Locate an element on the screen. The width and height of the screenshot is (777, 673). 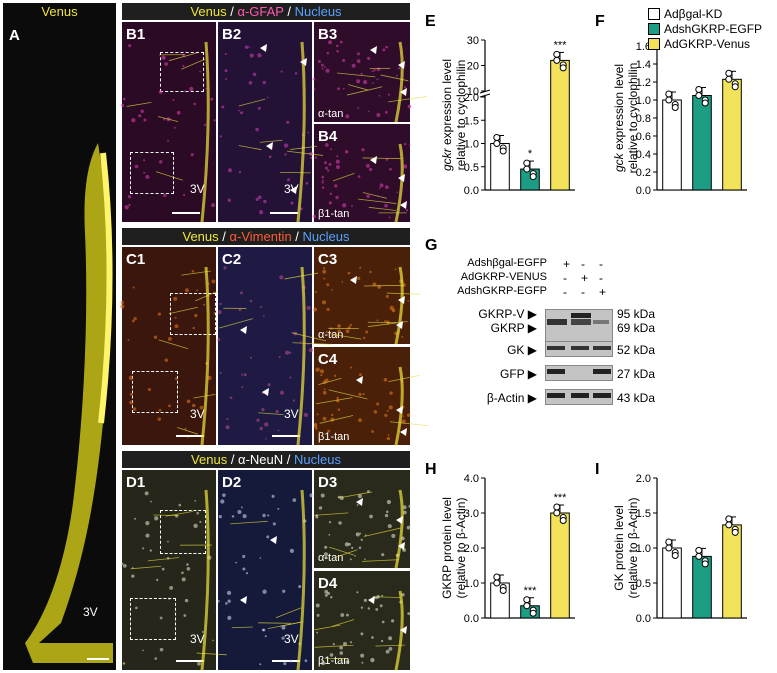
panel-d2-image: D2 3V is located at coordinates (265, 570).